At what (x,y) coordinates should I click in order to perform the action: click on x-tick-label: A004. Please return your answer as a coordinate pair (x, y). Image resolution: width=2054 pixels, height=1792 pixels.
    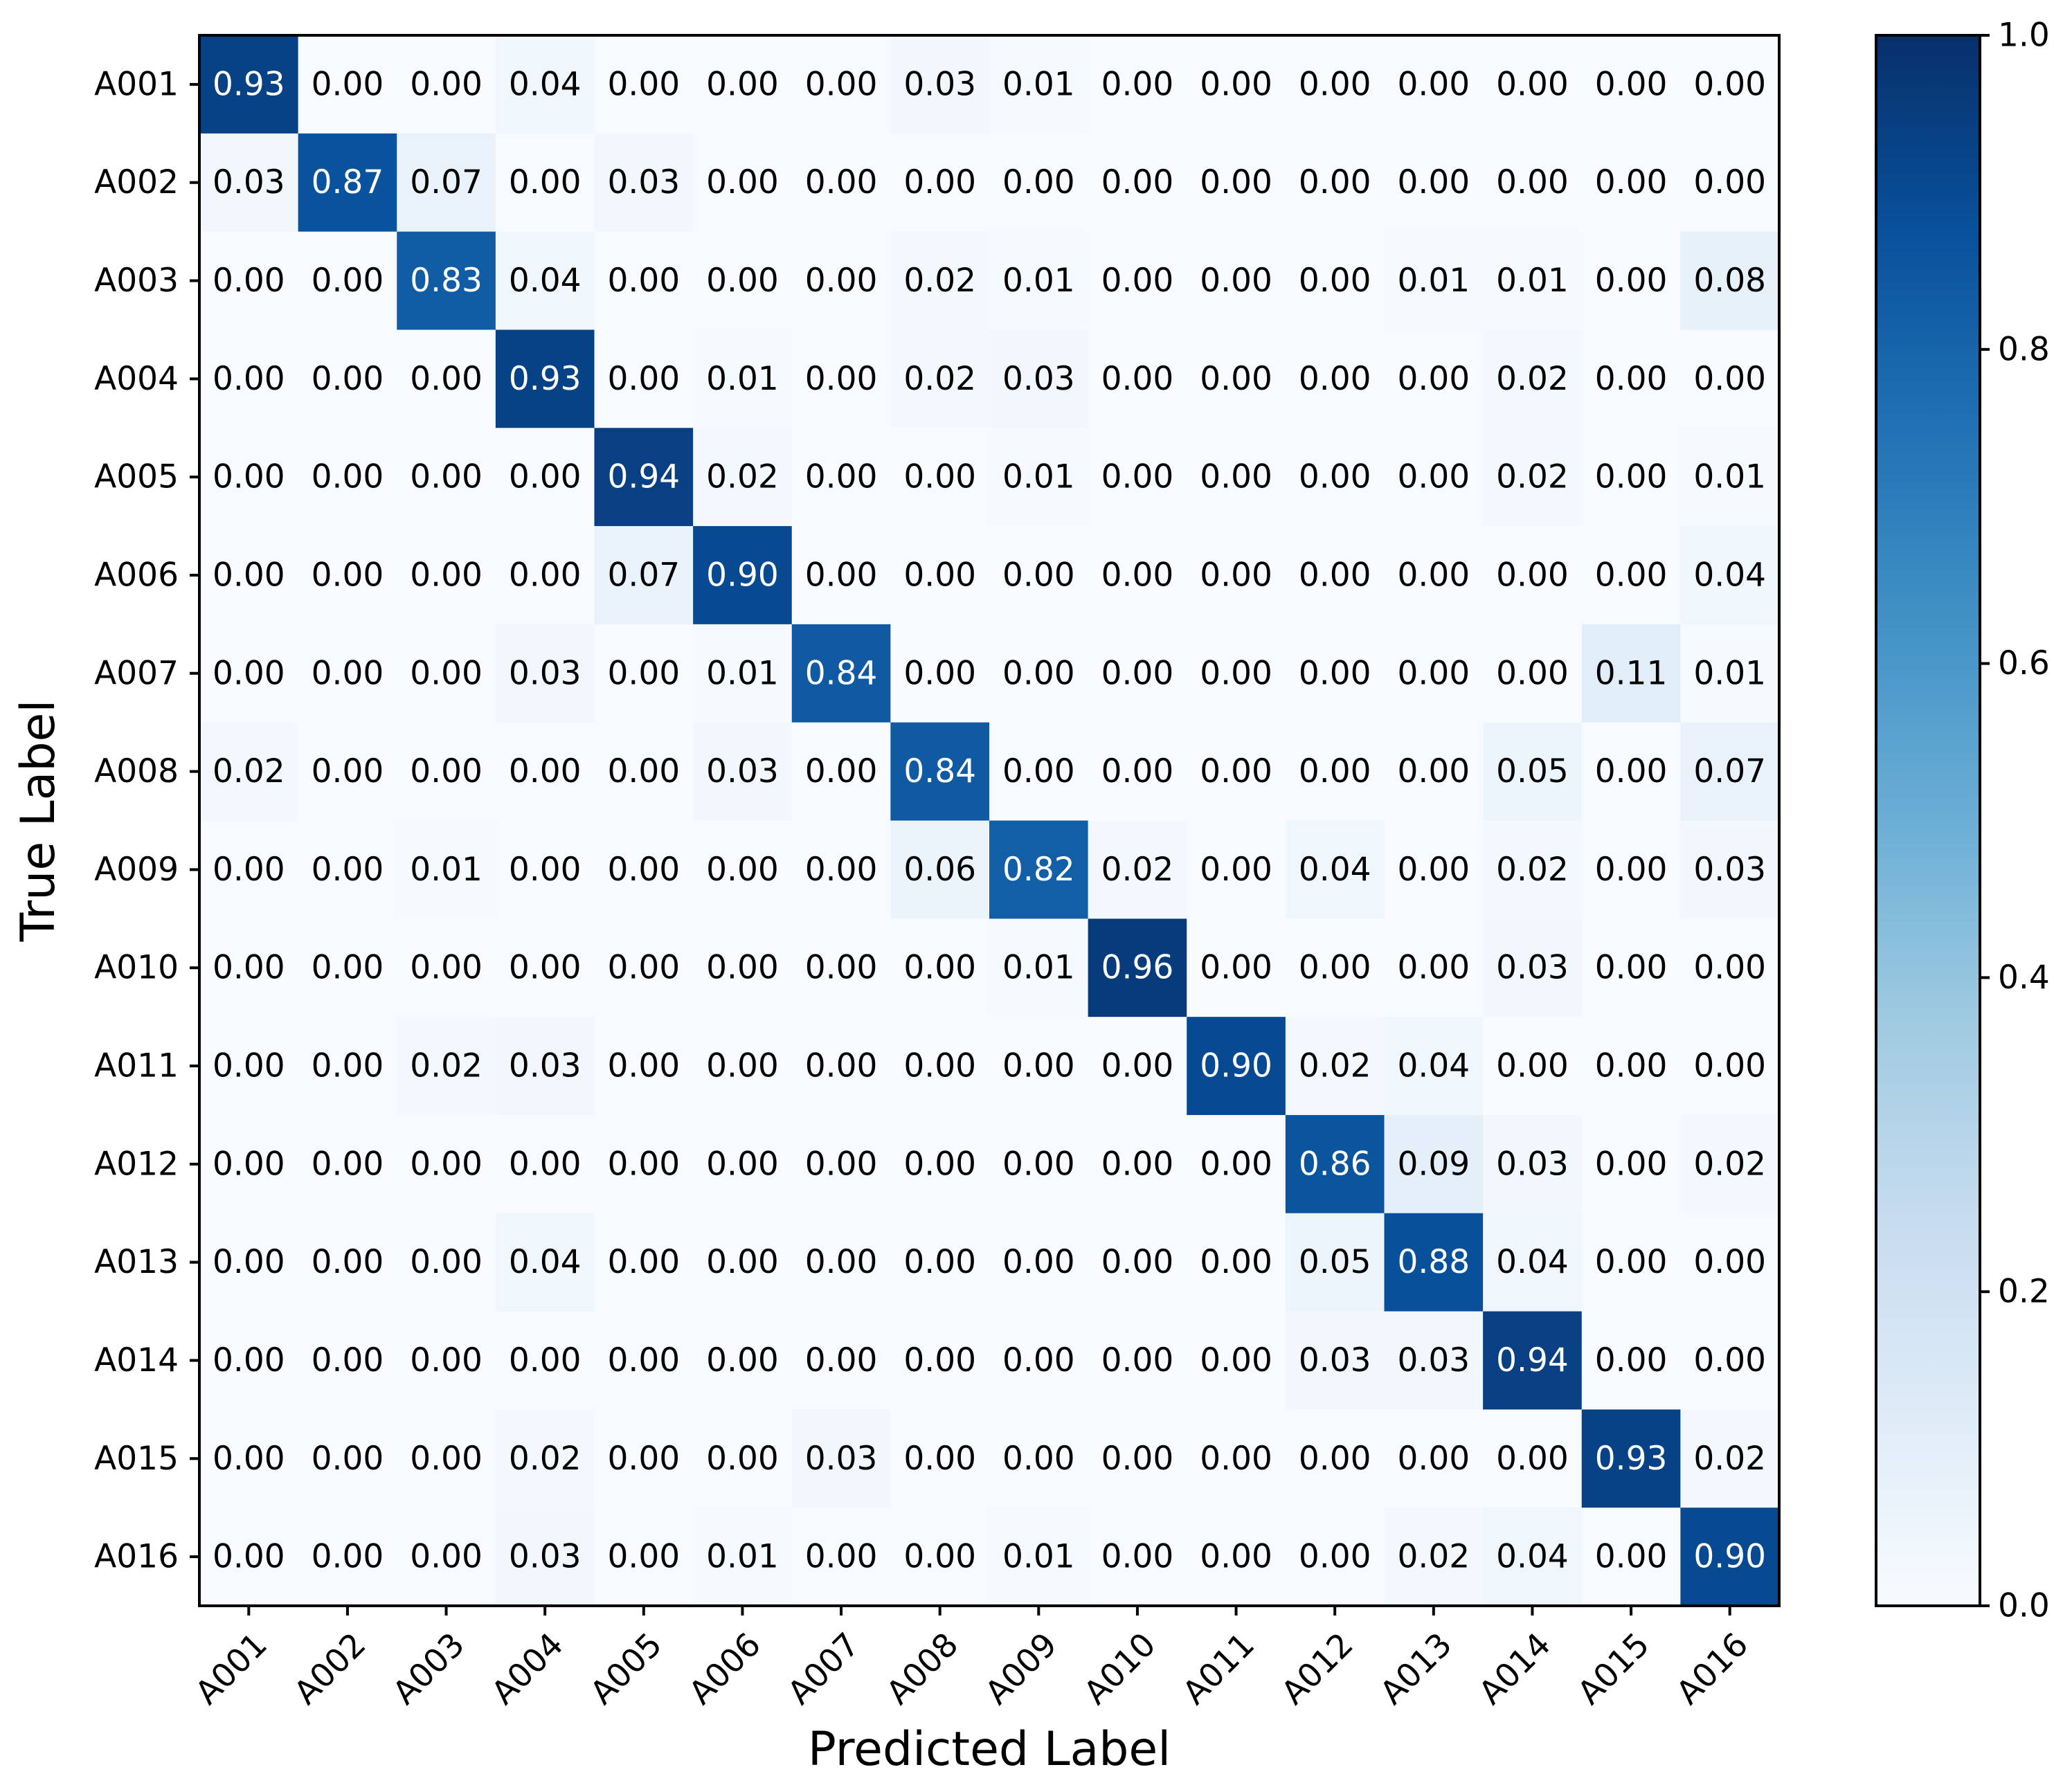
    Looking at the image, I should click on (528, 1669).